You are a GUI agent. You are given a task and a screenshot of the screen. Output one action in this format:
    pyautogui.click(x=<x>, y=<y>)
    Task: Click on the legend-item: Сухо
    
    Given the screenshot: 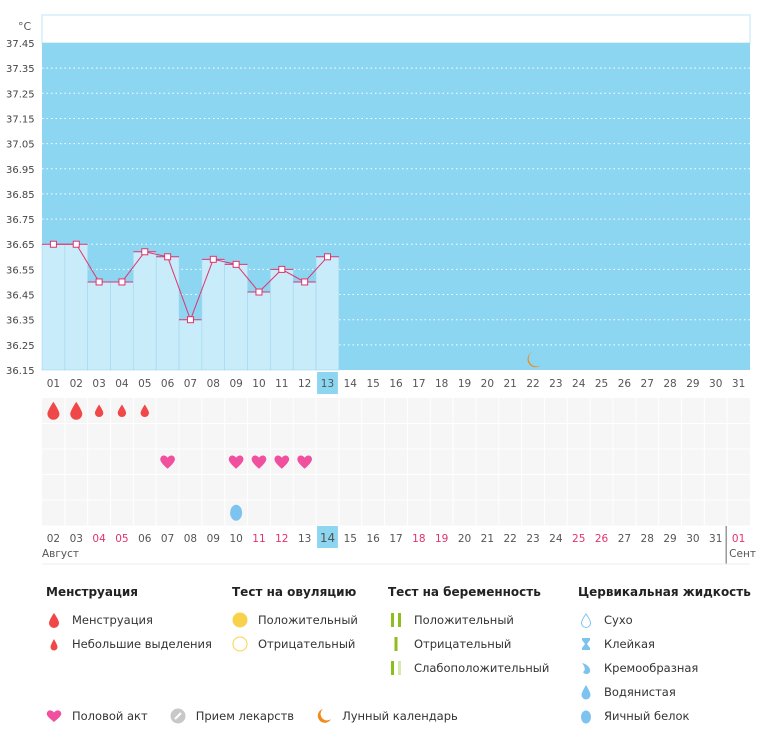 What is the action you would take?
    pyautogui.click(x=618, y=620)
    